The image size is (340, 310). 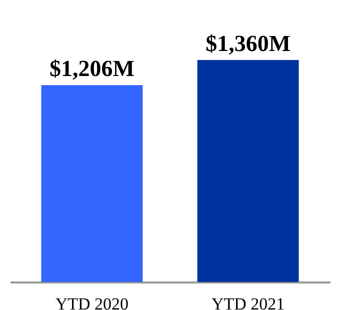 I want to click on x-tick-label: YTD 2020, so click(x=92, y=302).